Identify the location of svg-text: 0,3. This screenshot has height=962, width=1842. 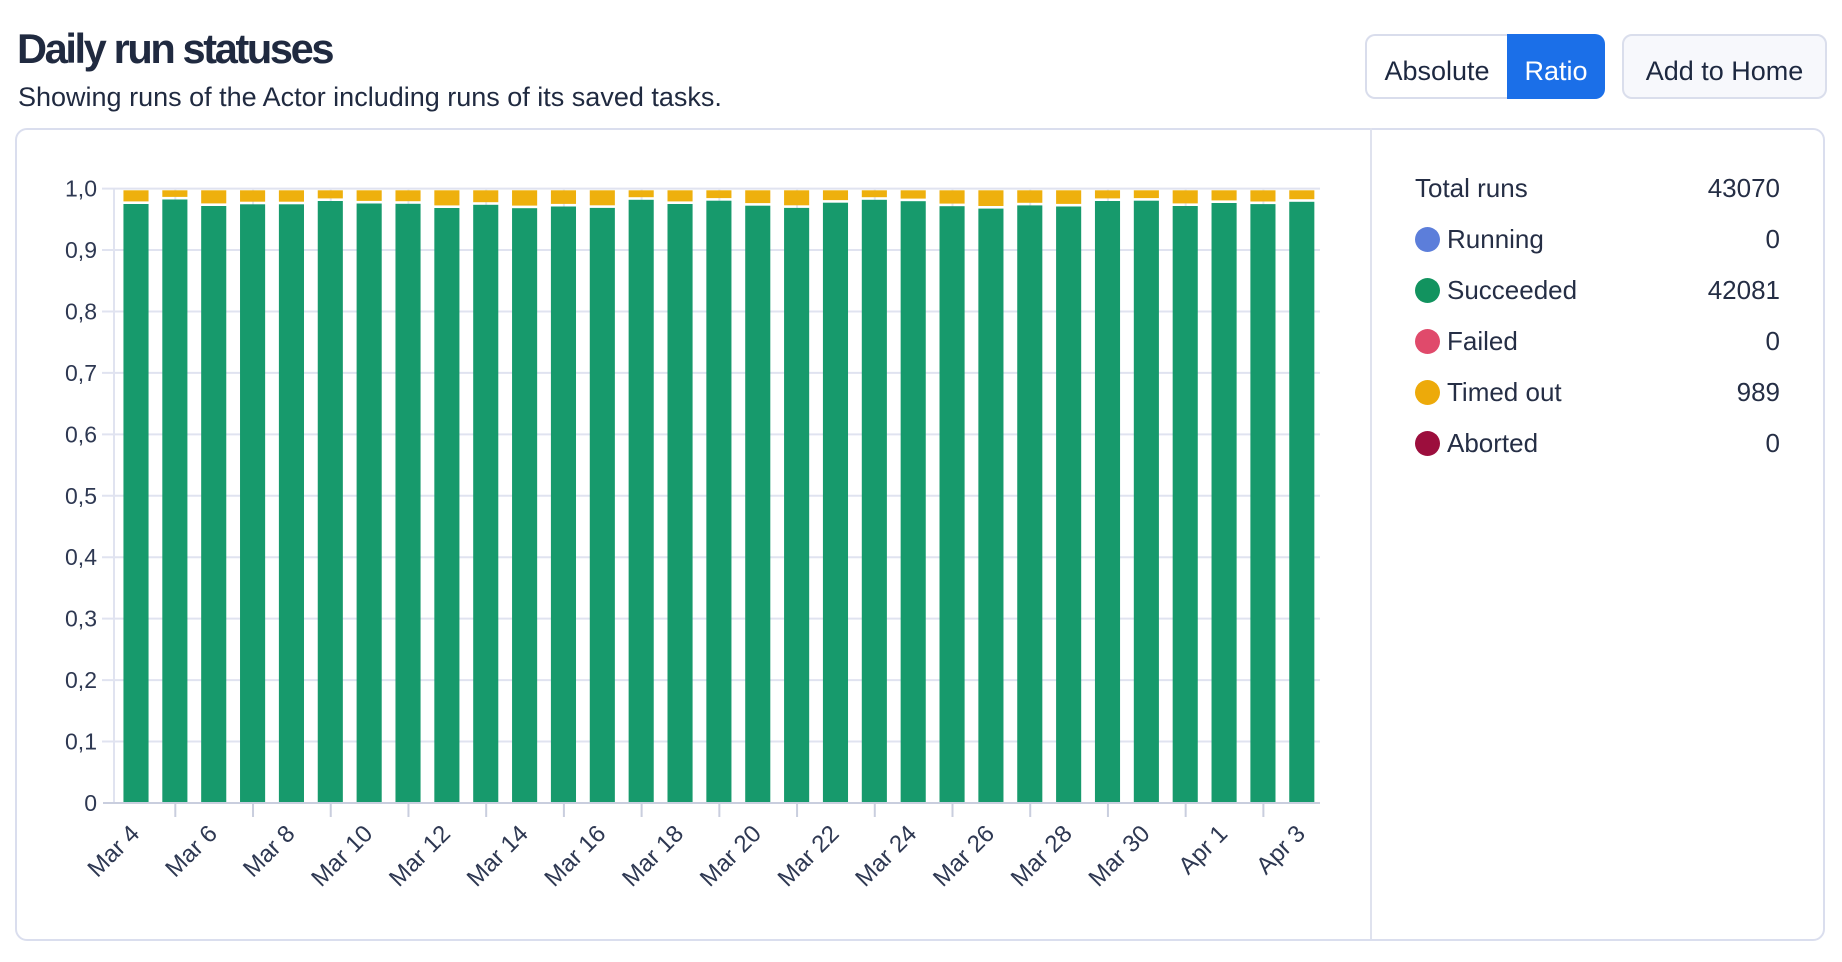
(81, 619).